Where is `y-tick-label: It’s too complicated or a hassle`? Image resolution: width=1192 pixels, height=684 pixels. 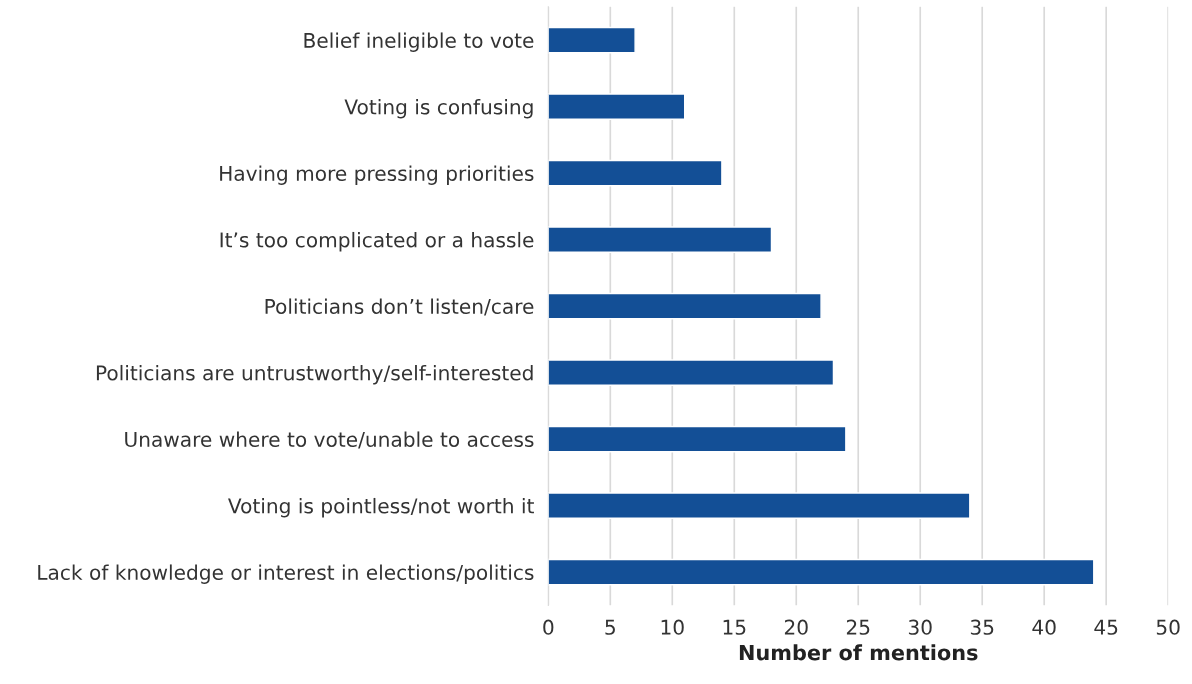
y-tick-label: It’s too complicated or a hassle is located at coordinates (377, 241).